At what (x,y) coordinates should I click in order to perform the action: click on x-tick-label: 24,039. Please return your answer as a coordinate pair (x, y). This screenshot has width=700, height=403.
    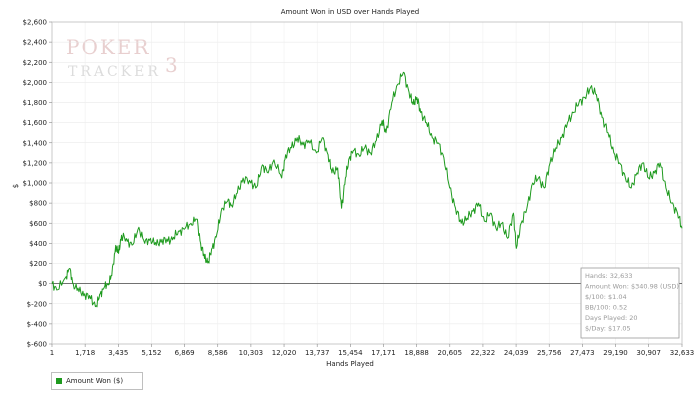
    Looking at the image, I should click on (516, 353).